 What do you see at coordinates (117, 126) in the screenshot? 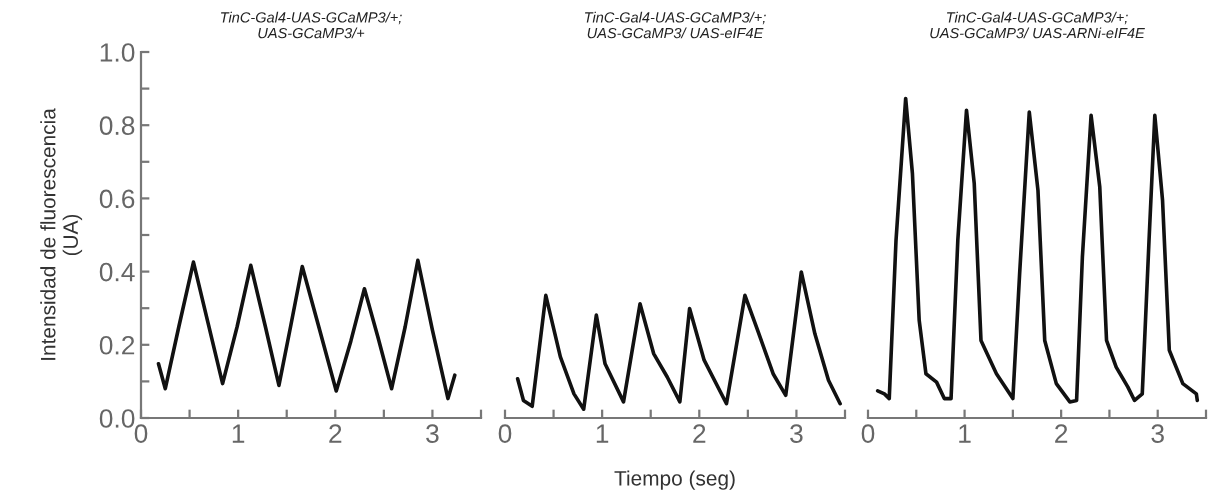
I see `y-tick-label: 0.8` at bounding box center [117, 126].